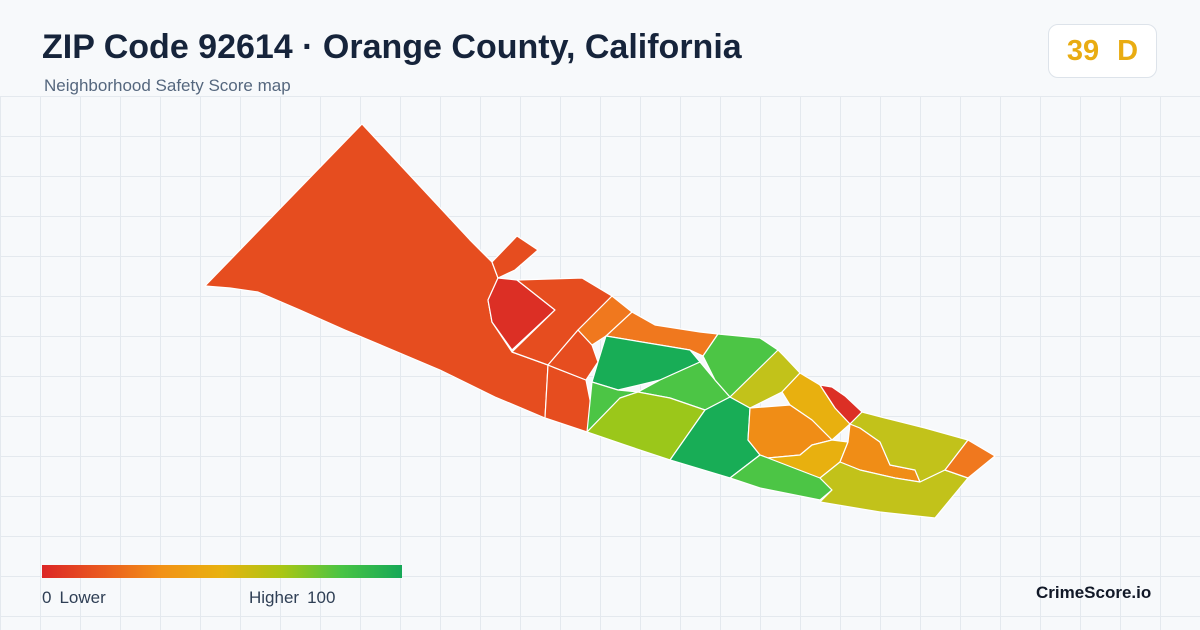  What do you see at coordinates (1083, 50) in the screenshot?
I see `score-value: 39` at bounding box center [1083, 50].